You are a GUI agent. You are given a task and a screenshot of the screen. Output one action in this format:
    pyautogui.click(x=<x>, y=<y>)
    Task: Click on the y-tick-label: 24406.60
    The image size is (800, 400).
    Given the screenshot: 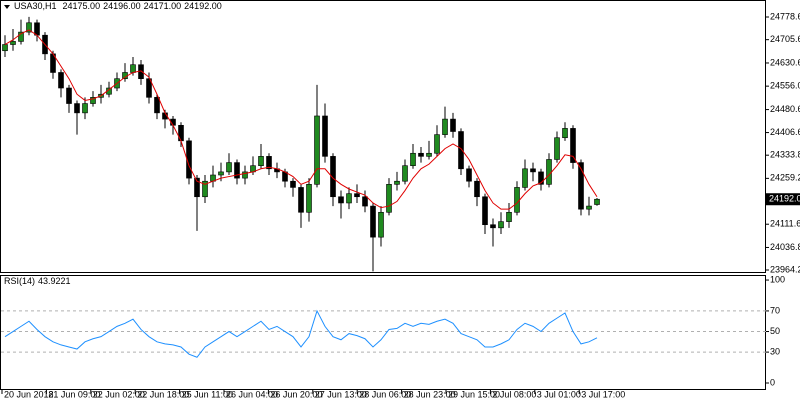 What is the action you would take?
    pyautogui.click(x=785, y=132)
    